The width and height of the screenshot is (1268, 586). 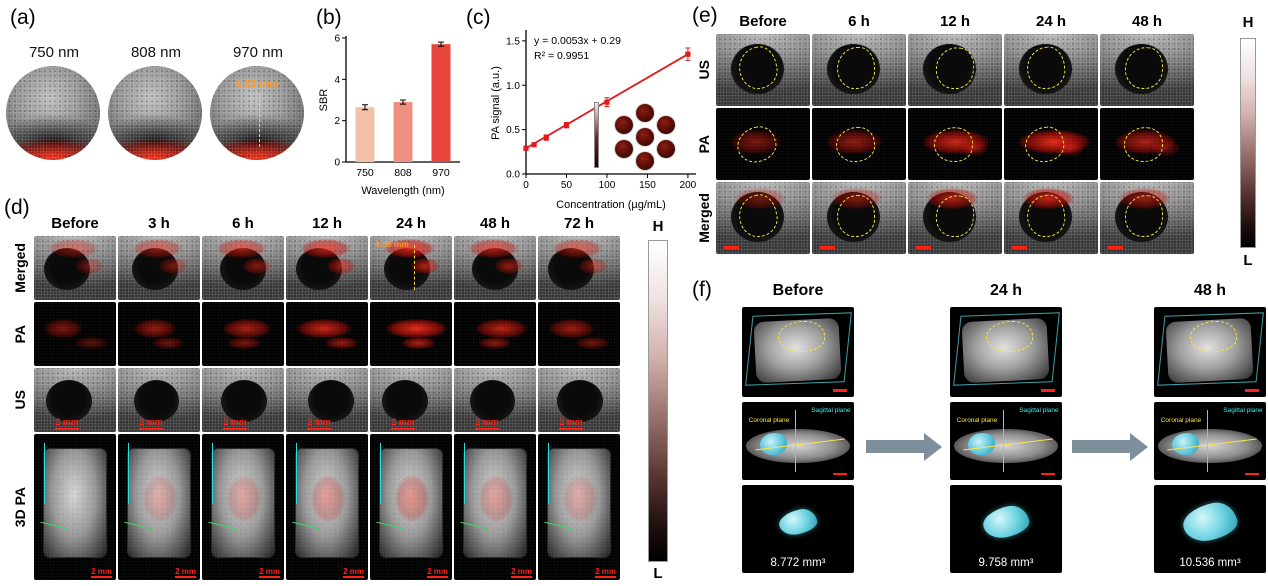 I want to click on wavelength-caption: 970 nm, so click(x=258, y=52).